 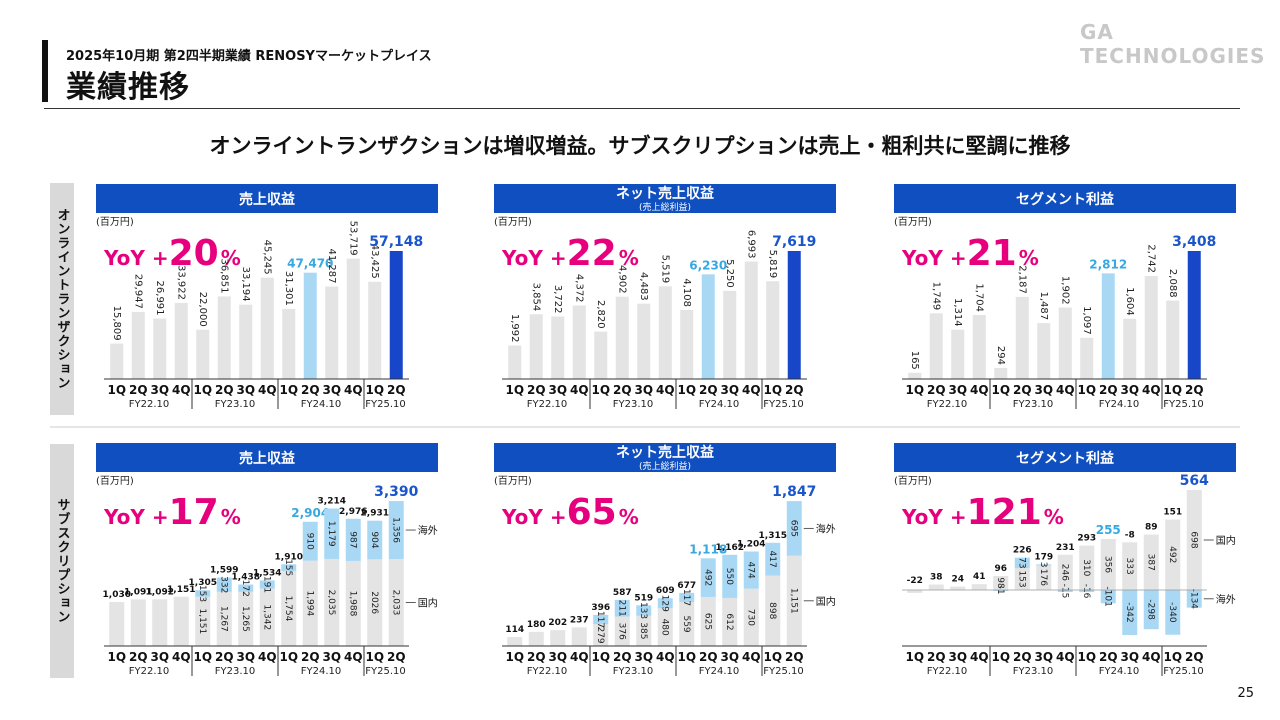 I want to click on total-value-label: 1,910, so click(x=289, y=557).